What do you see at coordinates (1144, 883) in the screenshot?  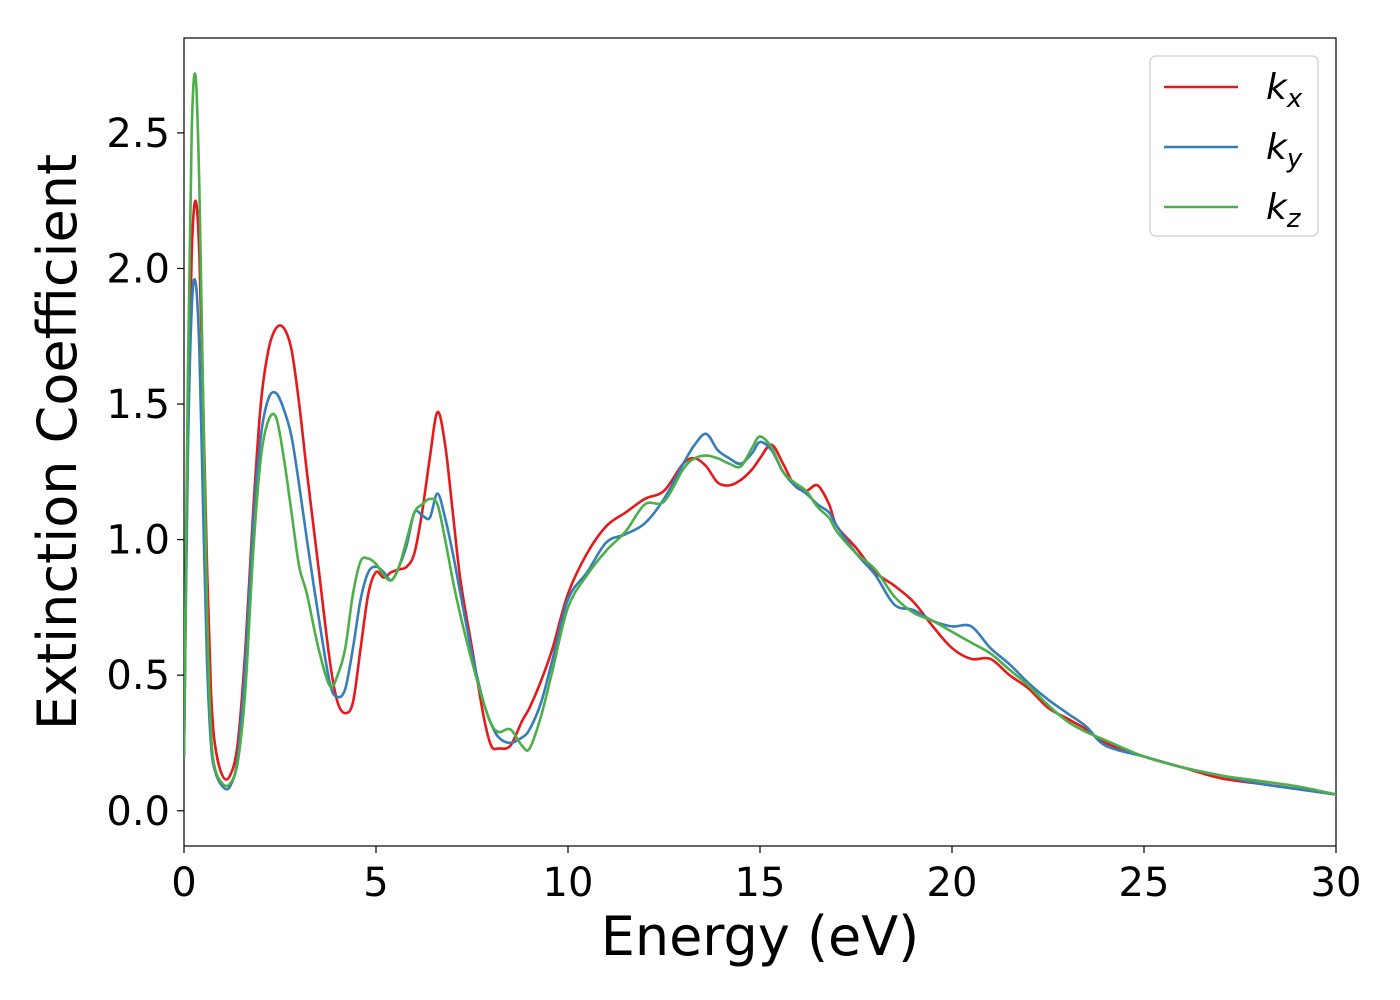 I see `x-tick-label: 25` at bounding box center [1144, 883].